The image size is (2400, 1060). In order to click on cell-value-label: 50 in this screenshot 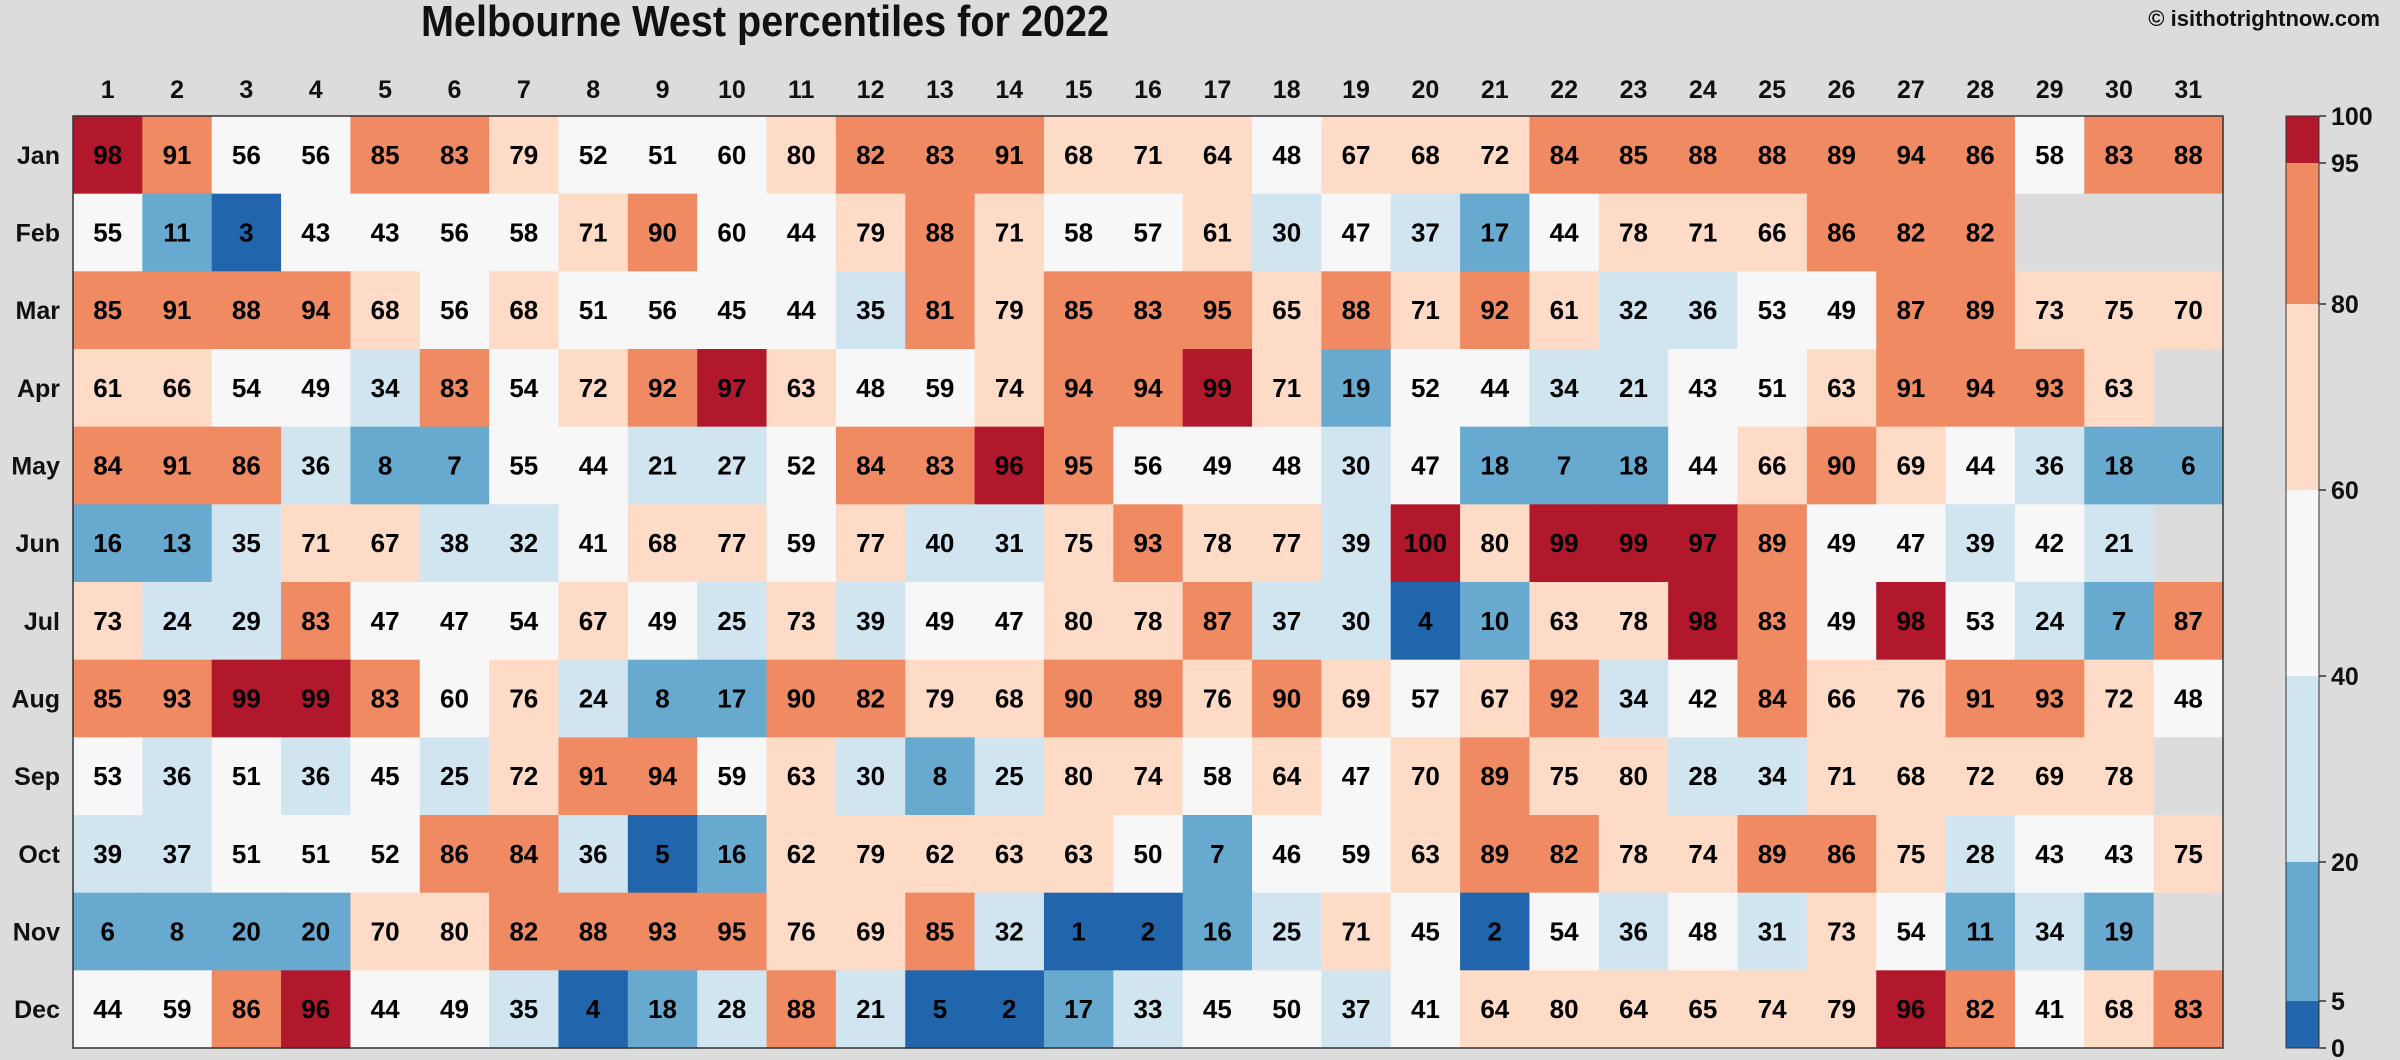, I will do `click(1148, 854)`.